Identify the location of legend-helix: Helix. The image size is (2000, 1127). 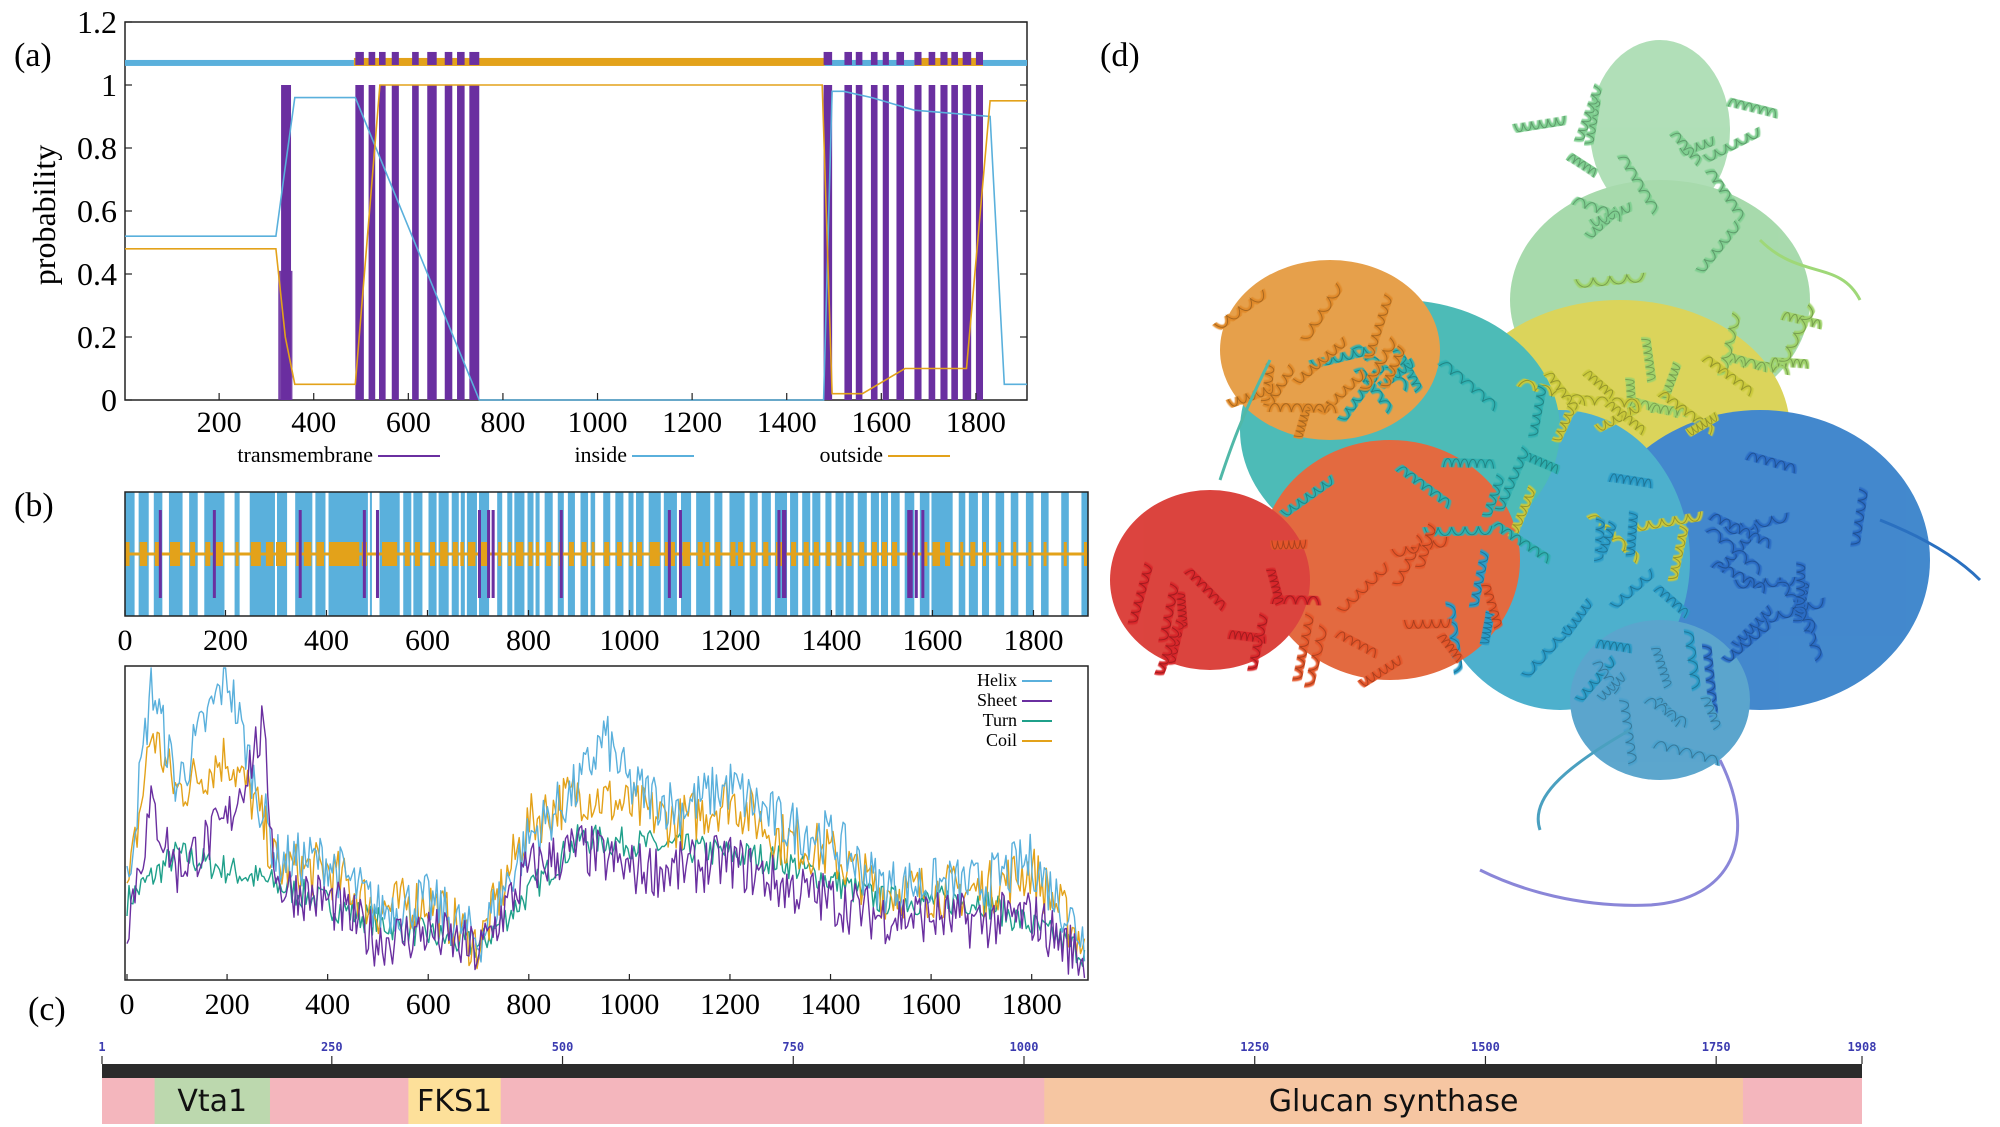
(997, 680).